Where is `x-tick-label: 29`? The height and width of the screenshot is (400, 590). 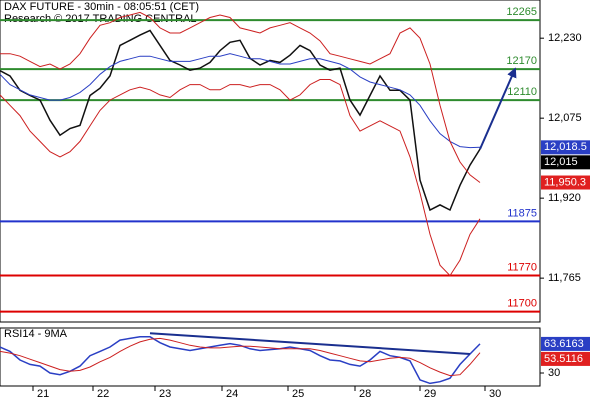
x-tick-label: 29 is located at coordinates (430, 394).